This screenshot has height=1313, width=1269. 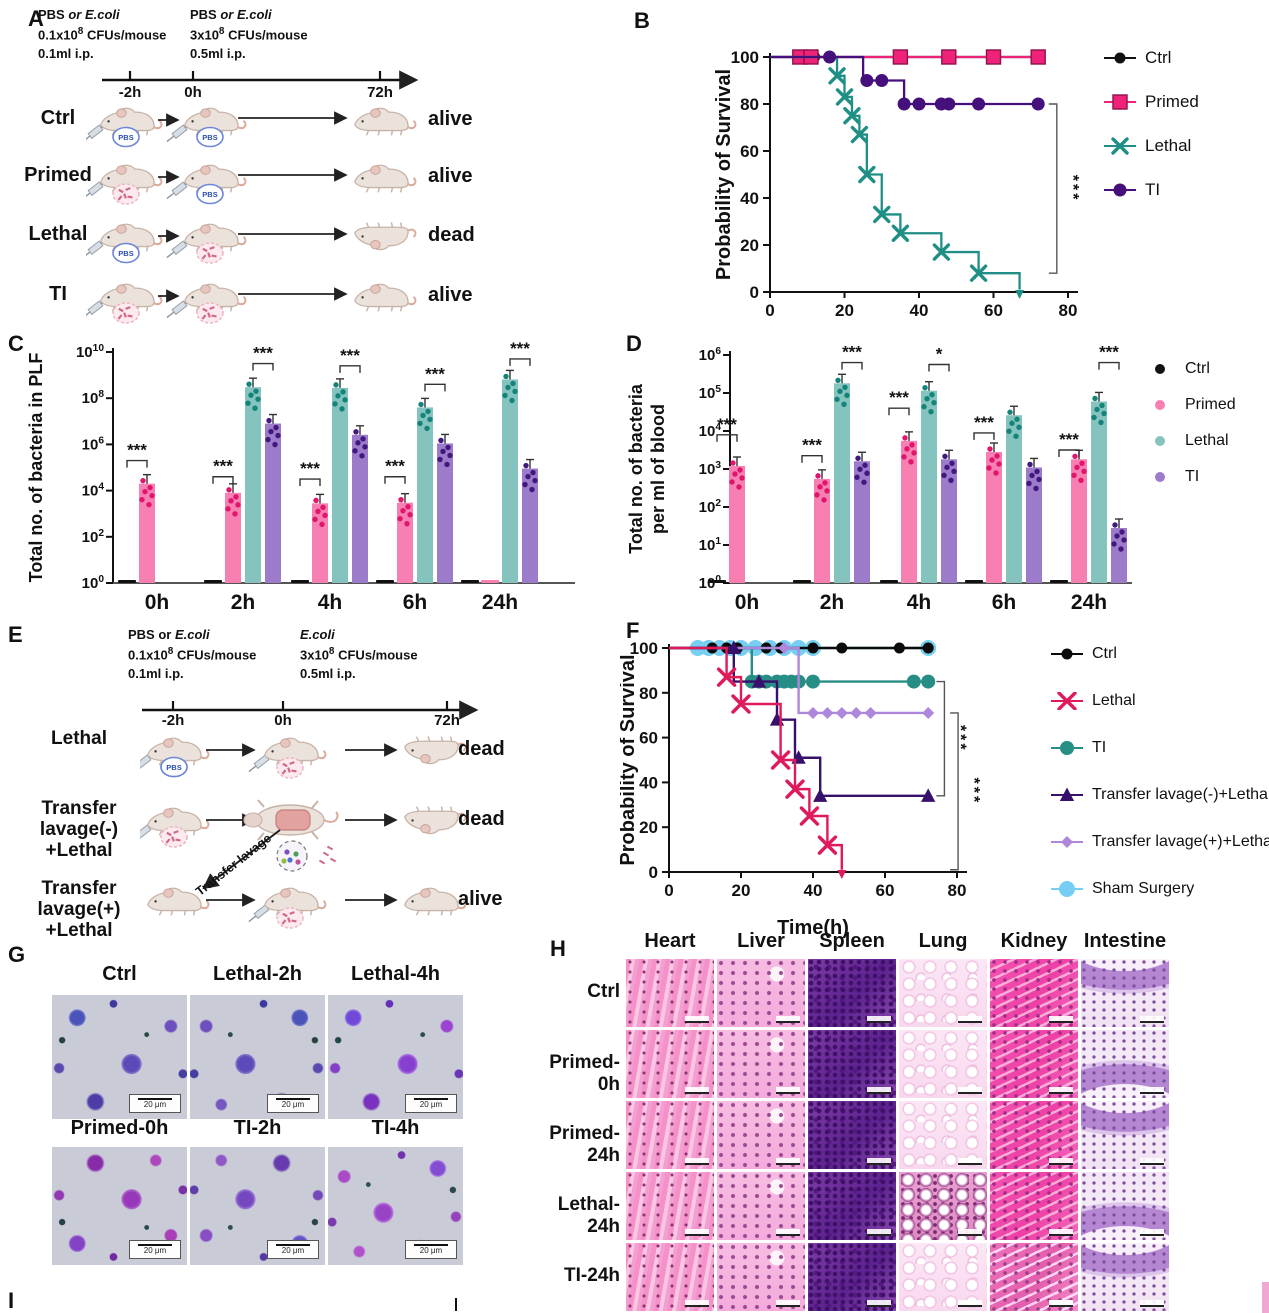 I want to click on legend-item-sham-surgery: Sham Surgery, so click(x=1122, y=889).